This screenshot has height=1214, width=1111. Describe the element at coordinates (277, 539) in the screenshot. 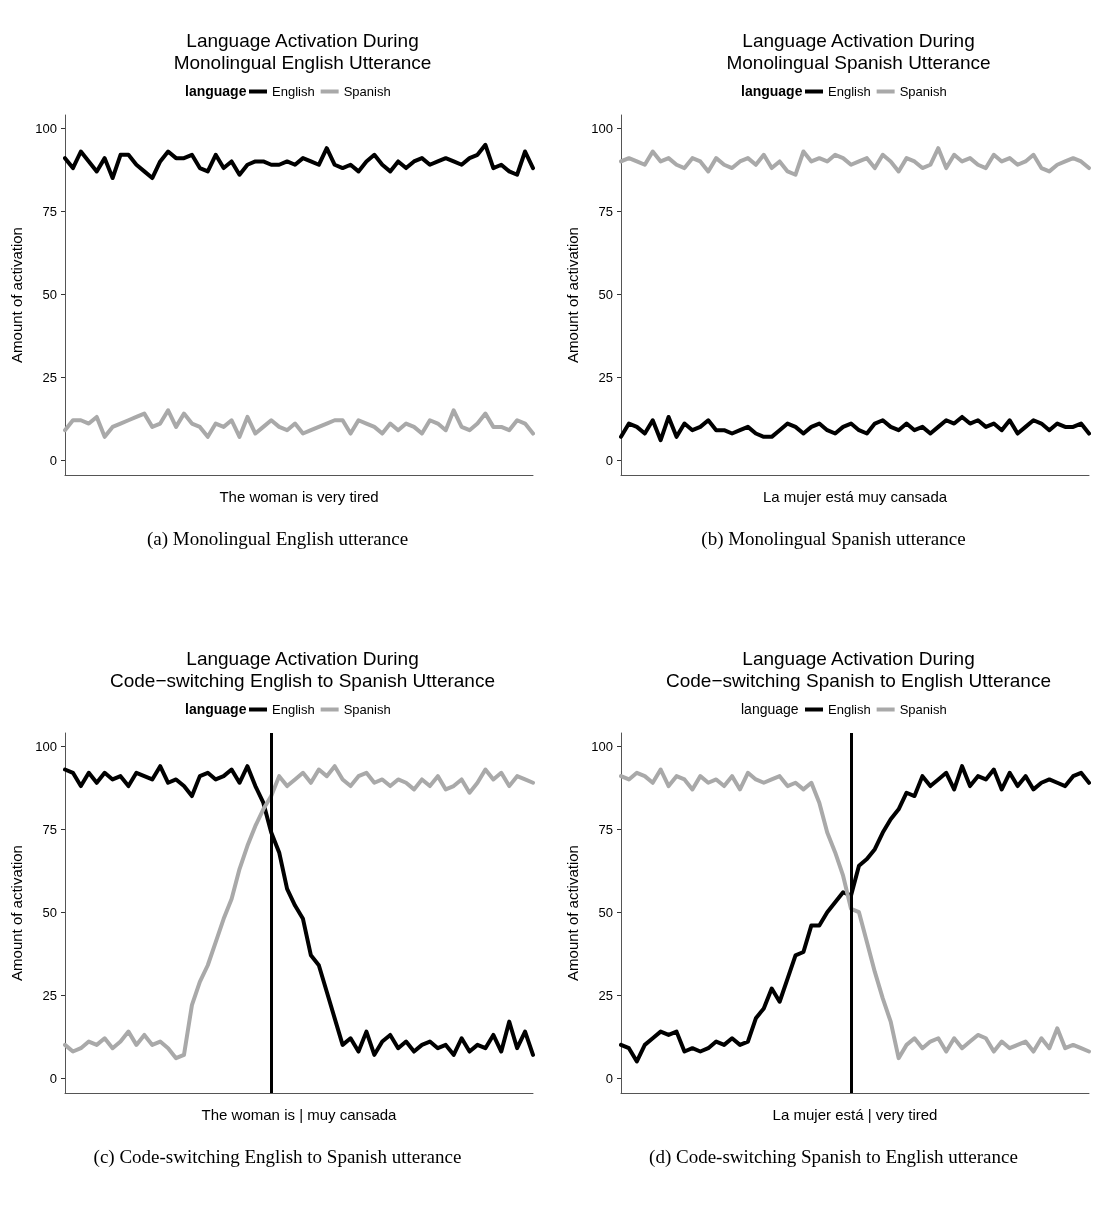

I see `text: (a) Monolingual English utterance` at that location.